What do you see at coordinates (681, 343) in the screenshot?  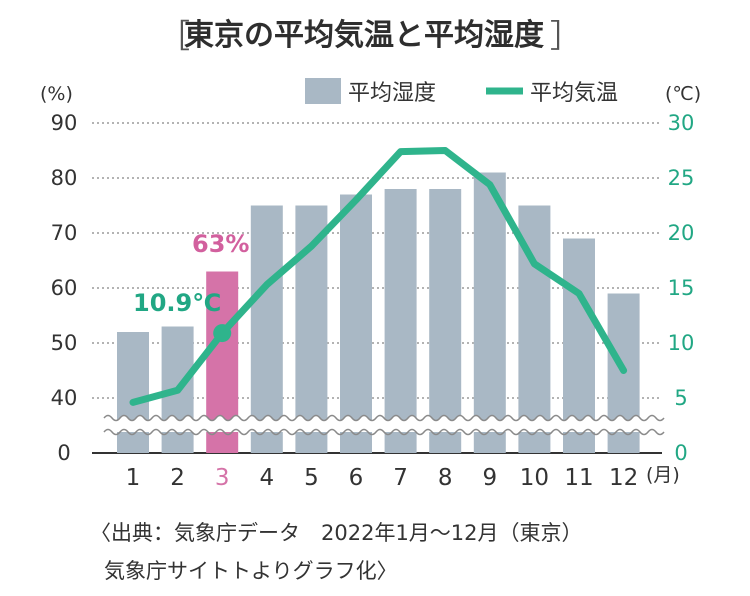 I see `y-right-tick-10: 10` at bounding box center [681, 343].